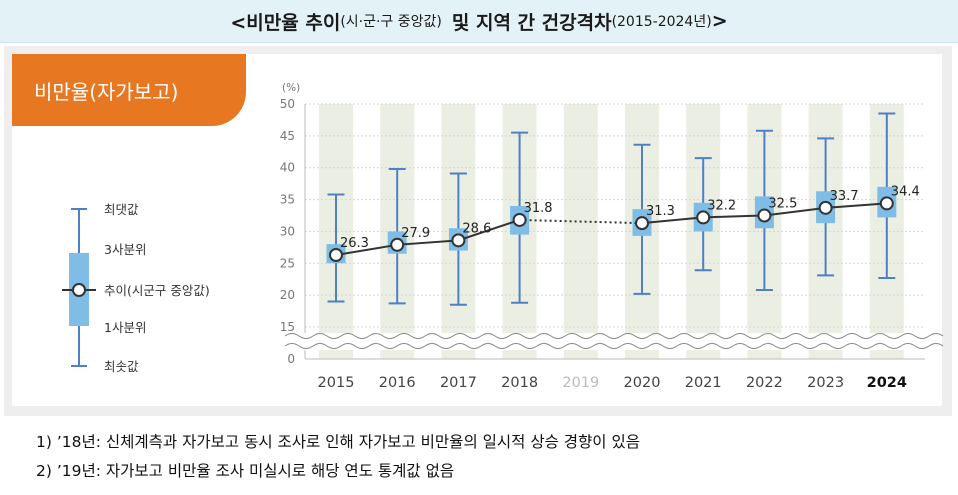  What do you see at coordinates (642, 223) in the screenshot?
I see `median-marker-2020` at bounding box center [642, 223].